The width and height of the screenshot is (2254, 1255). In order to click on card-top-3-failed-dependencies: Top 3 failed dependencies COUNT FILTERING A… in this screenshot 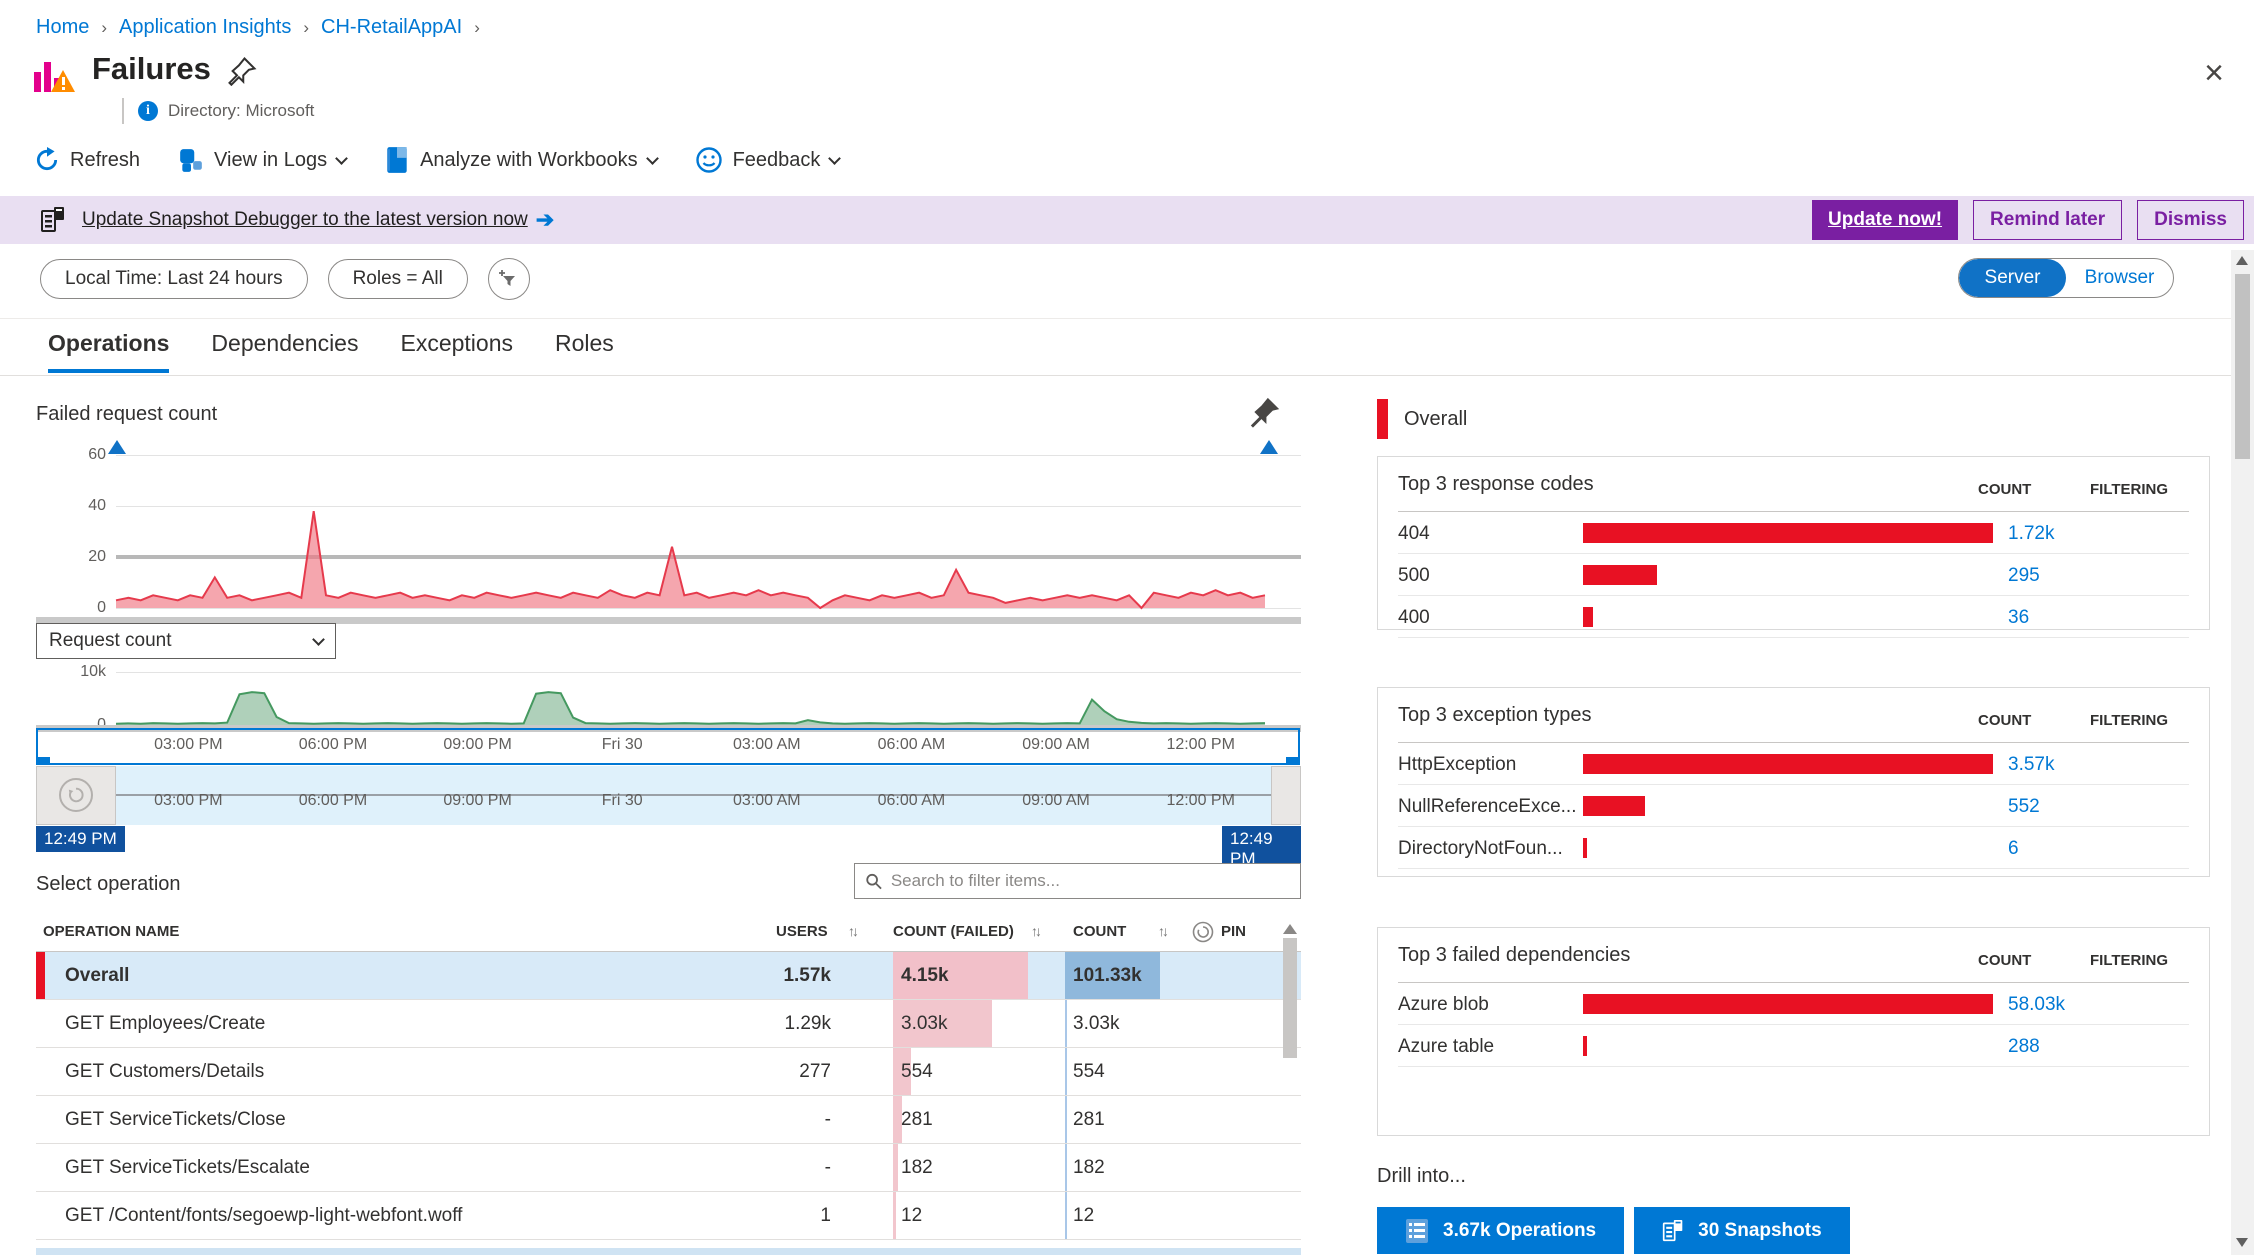, I will do `click(1793, 1031)`.